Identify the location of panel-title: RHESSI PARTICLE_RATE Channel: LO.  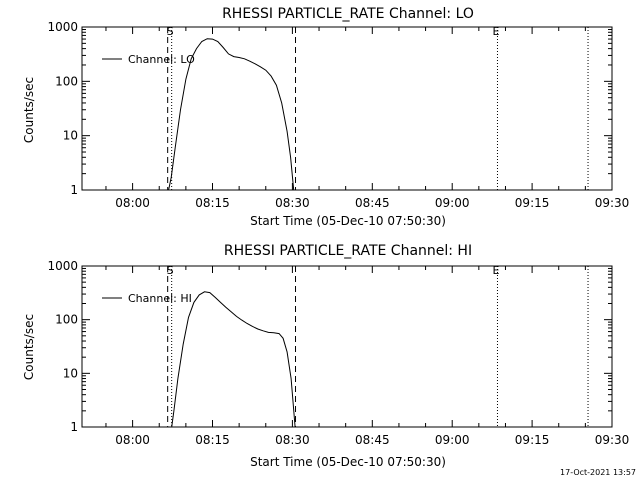
(348, 14).